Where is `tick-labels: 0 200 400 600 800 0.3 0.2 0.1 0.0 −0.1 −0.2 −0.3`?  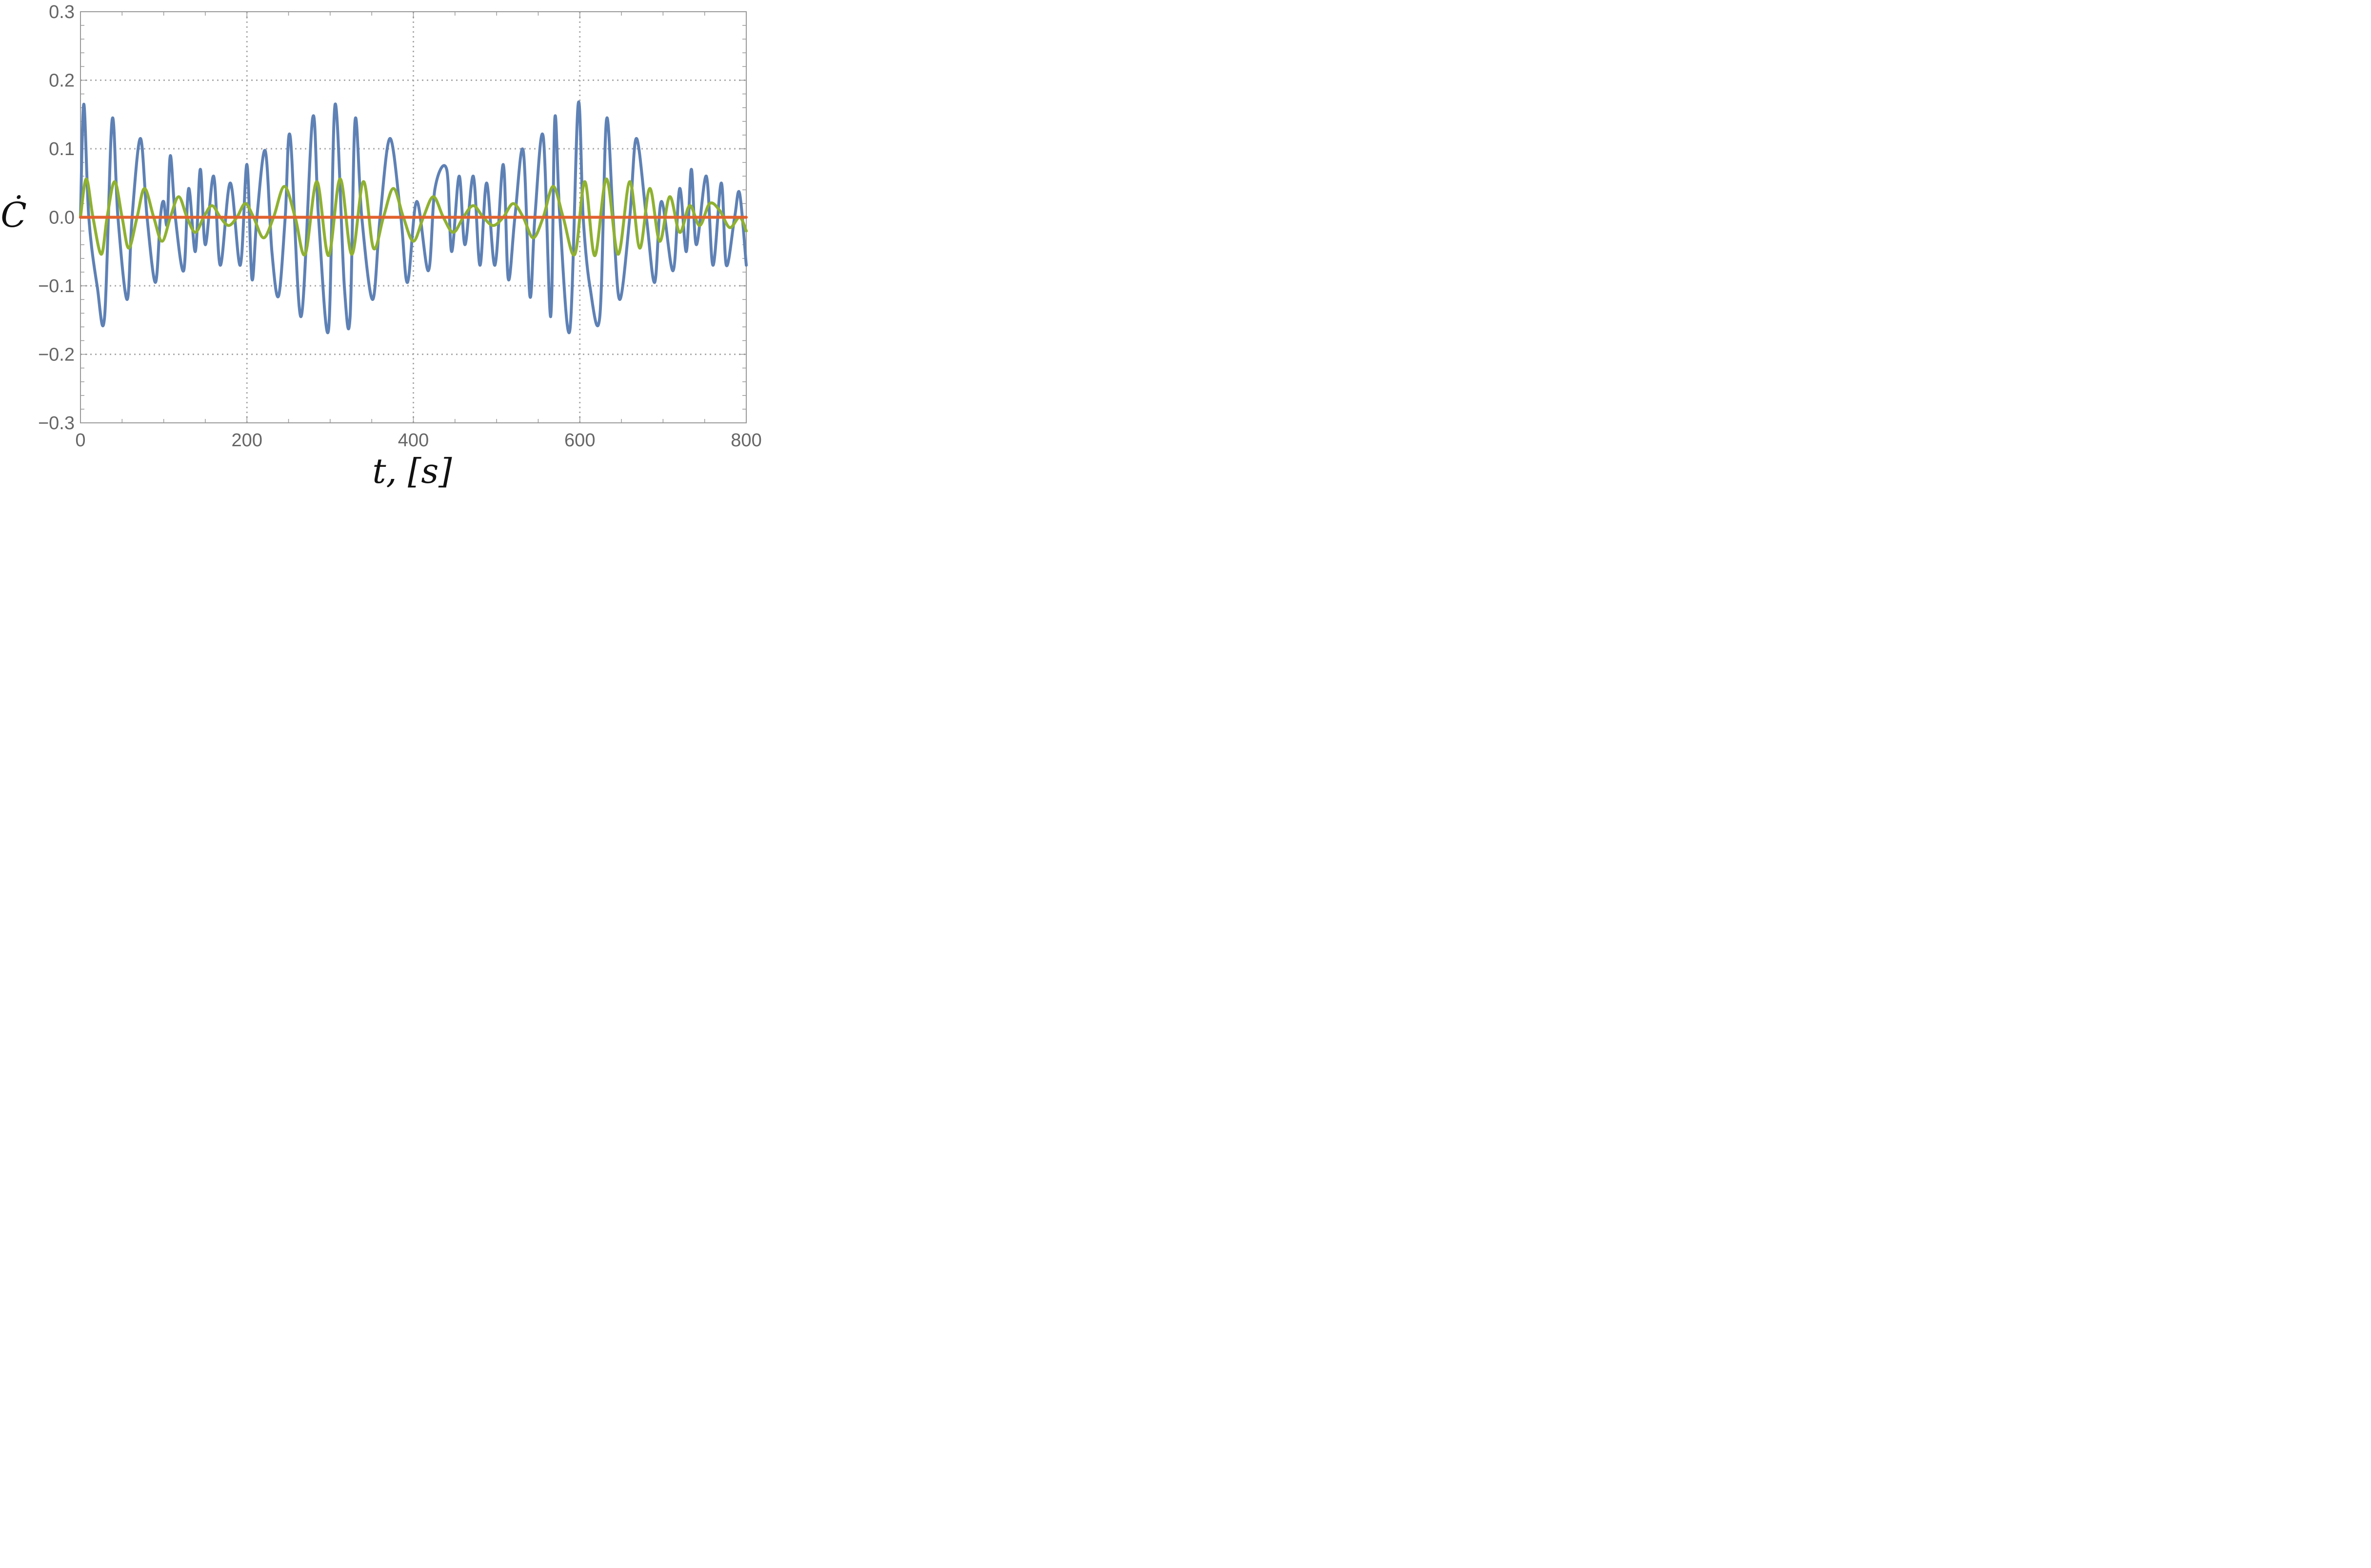 tick-labels: 0 200 400 600 800 0.3 0.2 0.1 0.0 −0.1 −0.2 −0.3 is located at coordinates (400, 226).